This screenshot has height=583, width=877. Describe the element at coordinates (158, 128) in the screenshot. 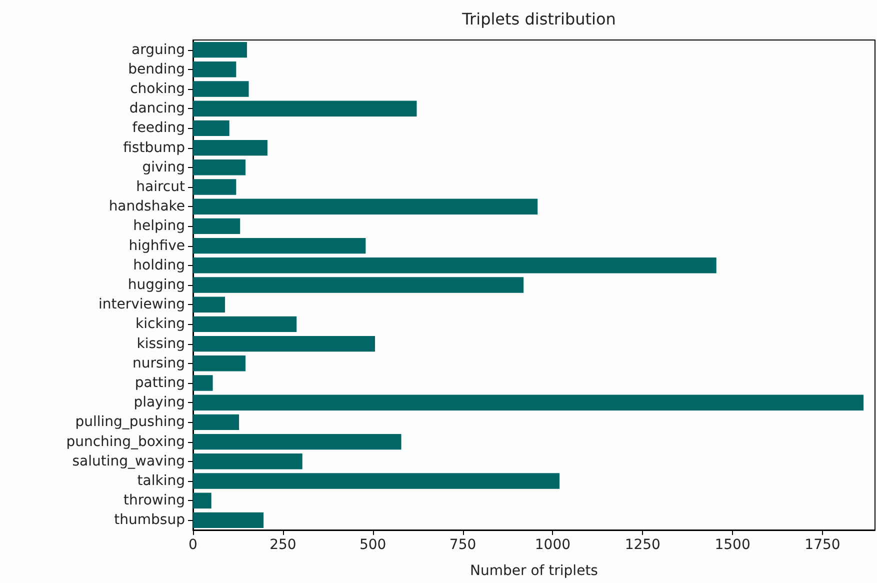

I see `y-tick-label: feeding` at that location.